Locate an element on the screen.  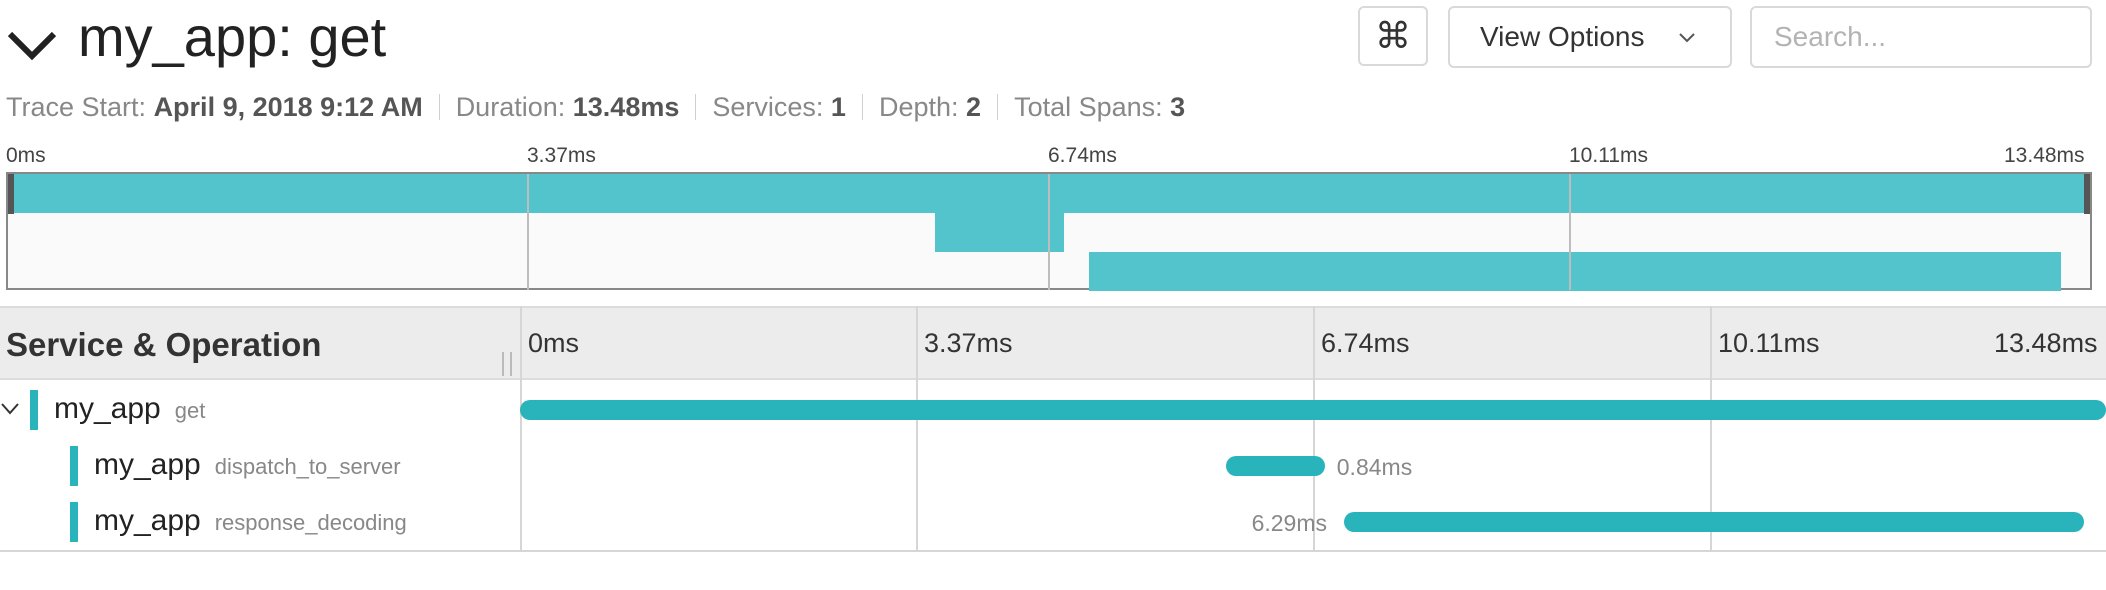
duration-value: 13.48ms is located at coordinates (626, 107).